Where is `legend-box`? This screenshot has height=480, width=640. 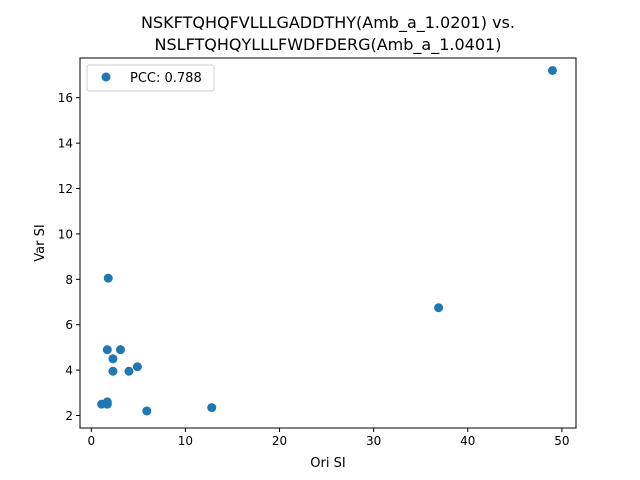 legend-box is located at coordinates (150, 78).